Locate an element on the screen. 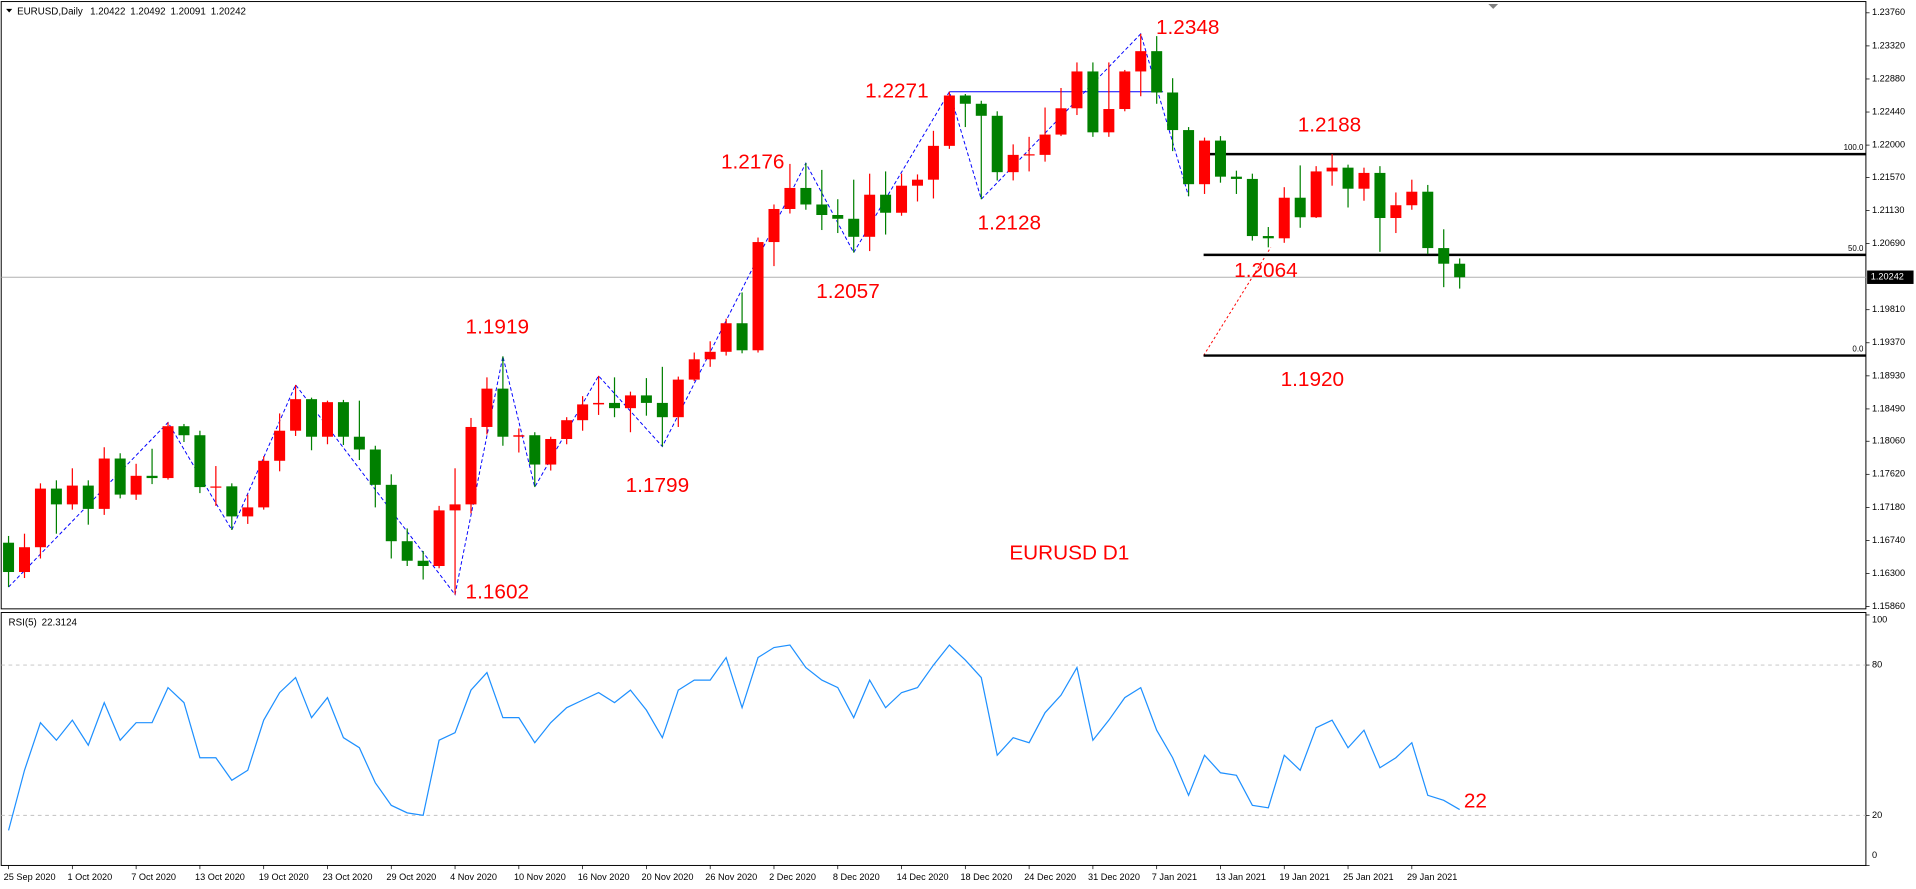  x-tick-label: 29 Jan 2021 is located at coordinates (1432, 877).